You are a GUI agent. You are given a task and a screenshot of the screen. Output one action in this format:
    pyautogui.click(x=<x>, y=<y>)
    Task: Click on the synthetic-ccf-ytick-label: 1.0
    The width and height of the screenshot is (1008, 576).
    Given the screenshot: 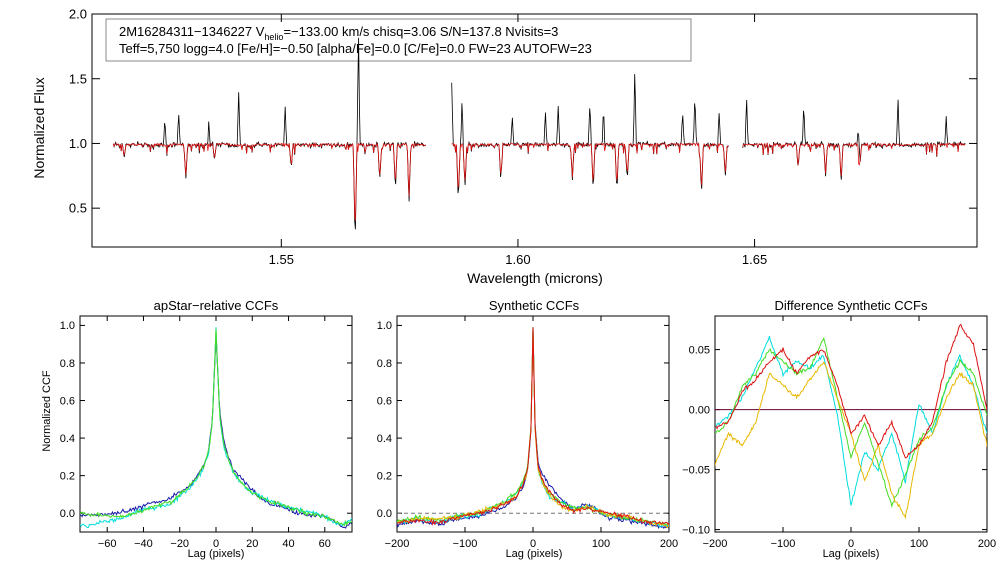 What is the action you would take?
    pyautogui.click(x=384, y=326)
    